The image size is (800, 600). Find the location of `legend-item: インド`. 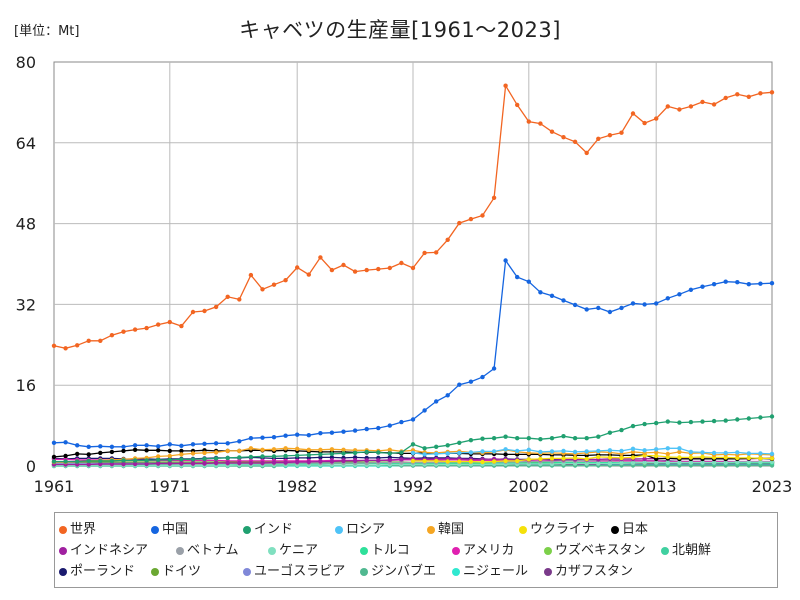

legend-item: インド is located at coordinates (289, 529).